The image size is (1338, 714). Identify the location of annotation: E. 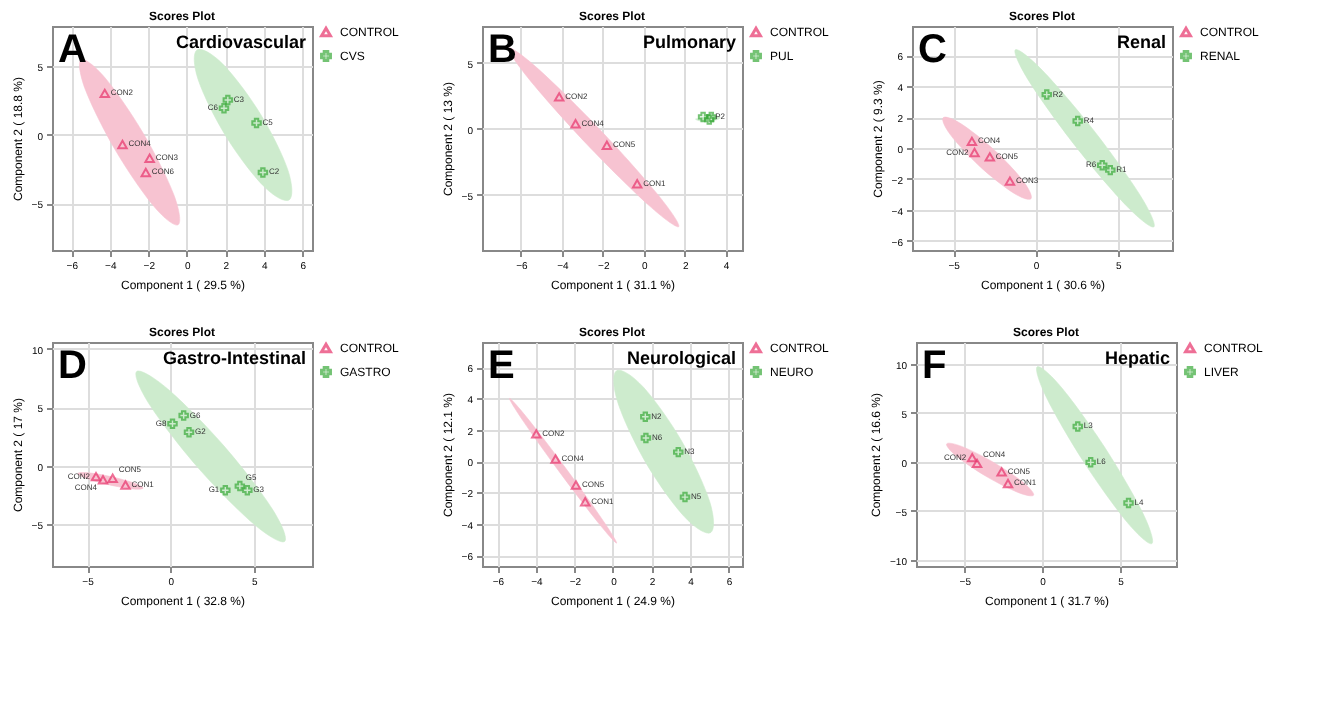
(501, 366).